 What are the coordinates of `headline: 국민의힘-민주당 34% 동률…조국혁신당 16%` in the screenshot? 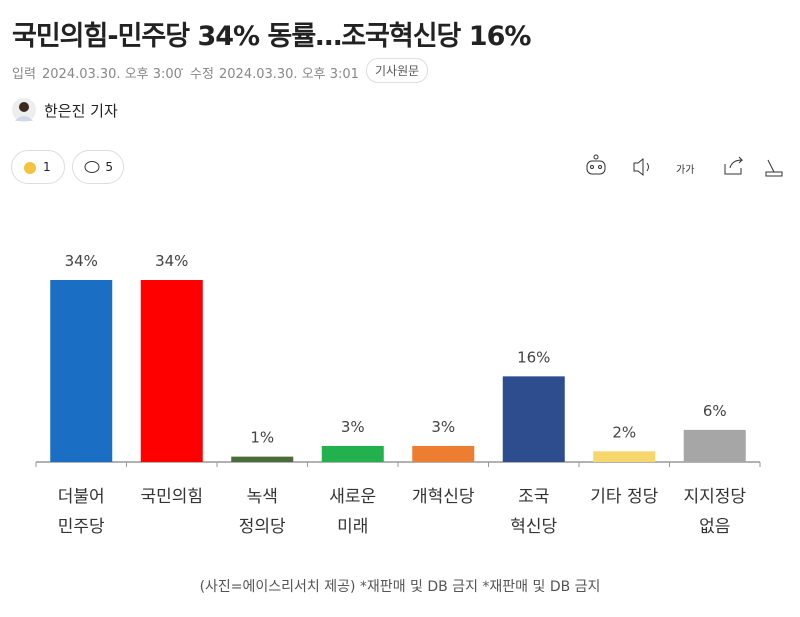 It's located at (271, 36).